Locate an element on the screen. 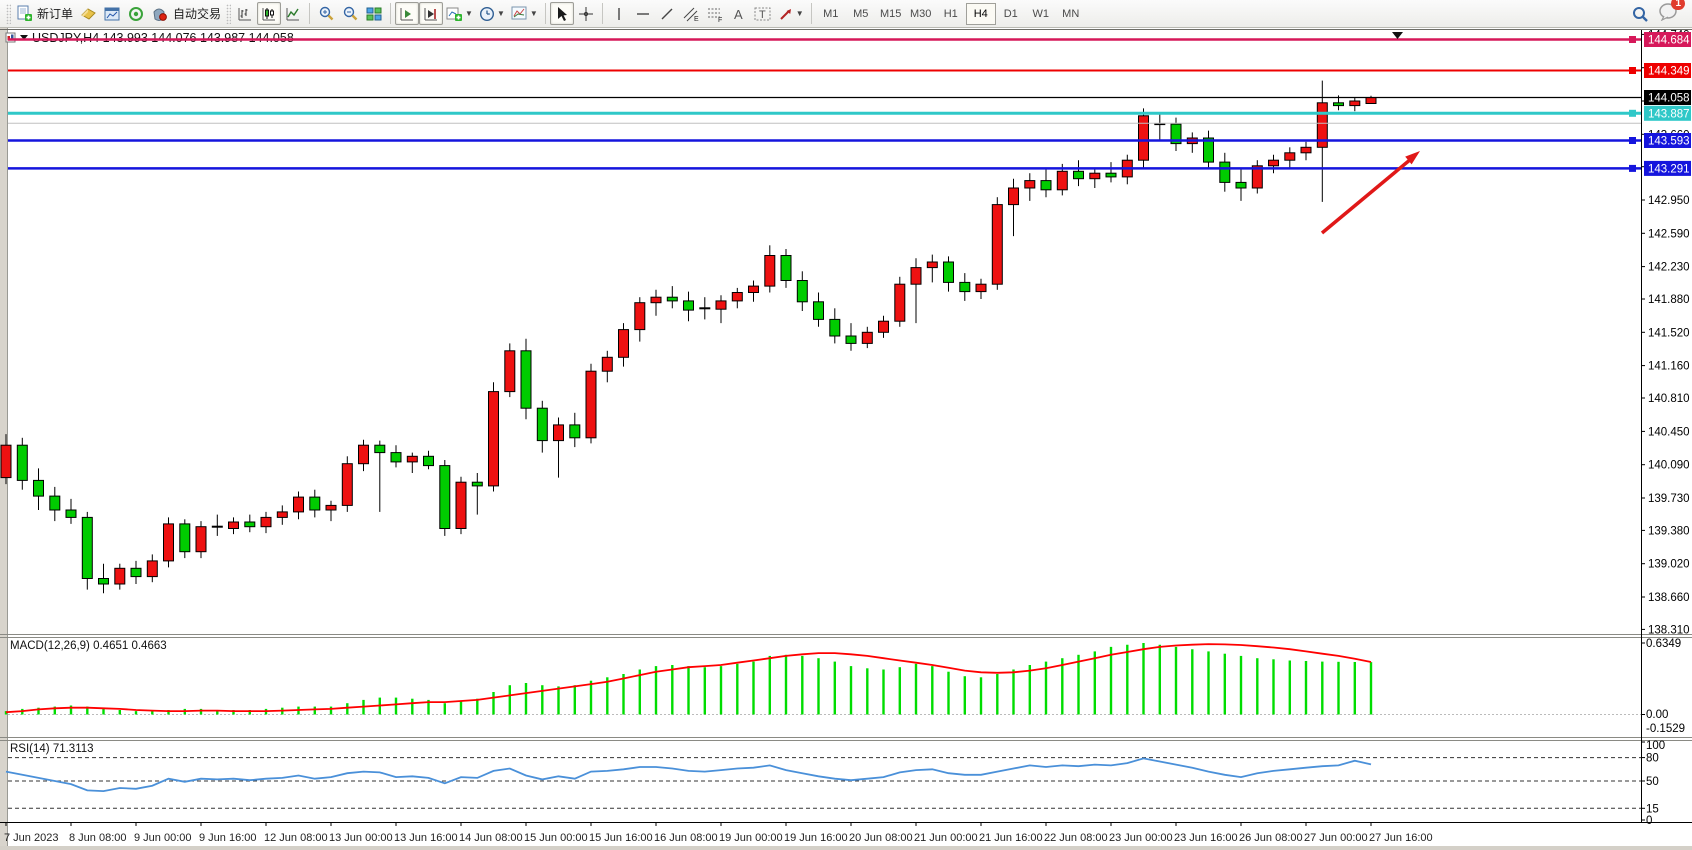  template-button: ▼ is located at coordinates (524, 13).